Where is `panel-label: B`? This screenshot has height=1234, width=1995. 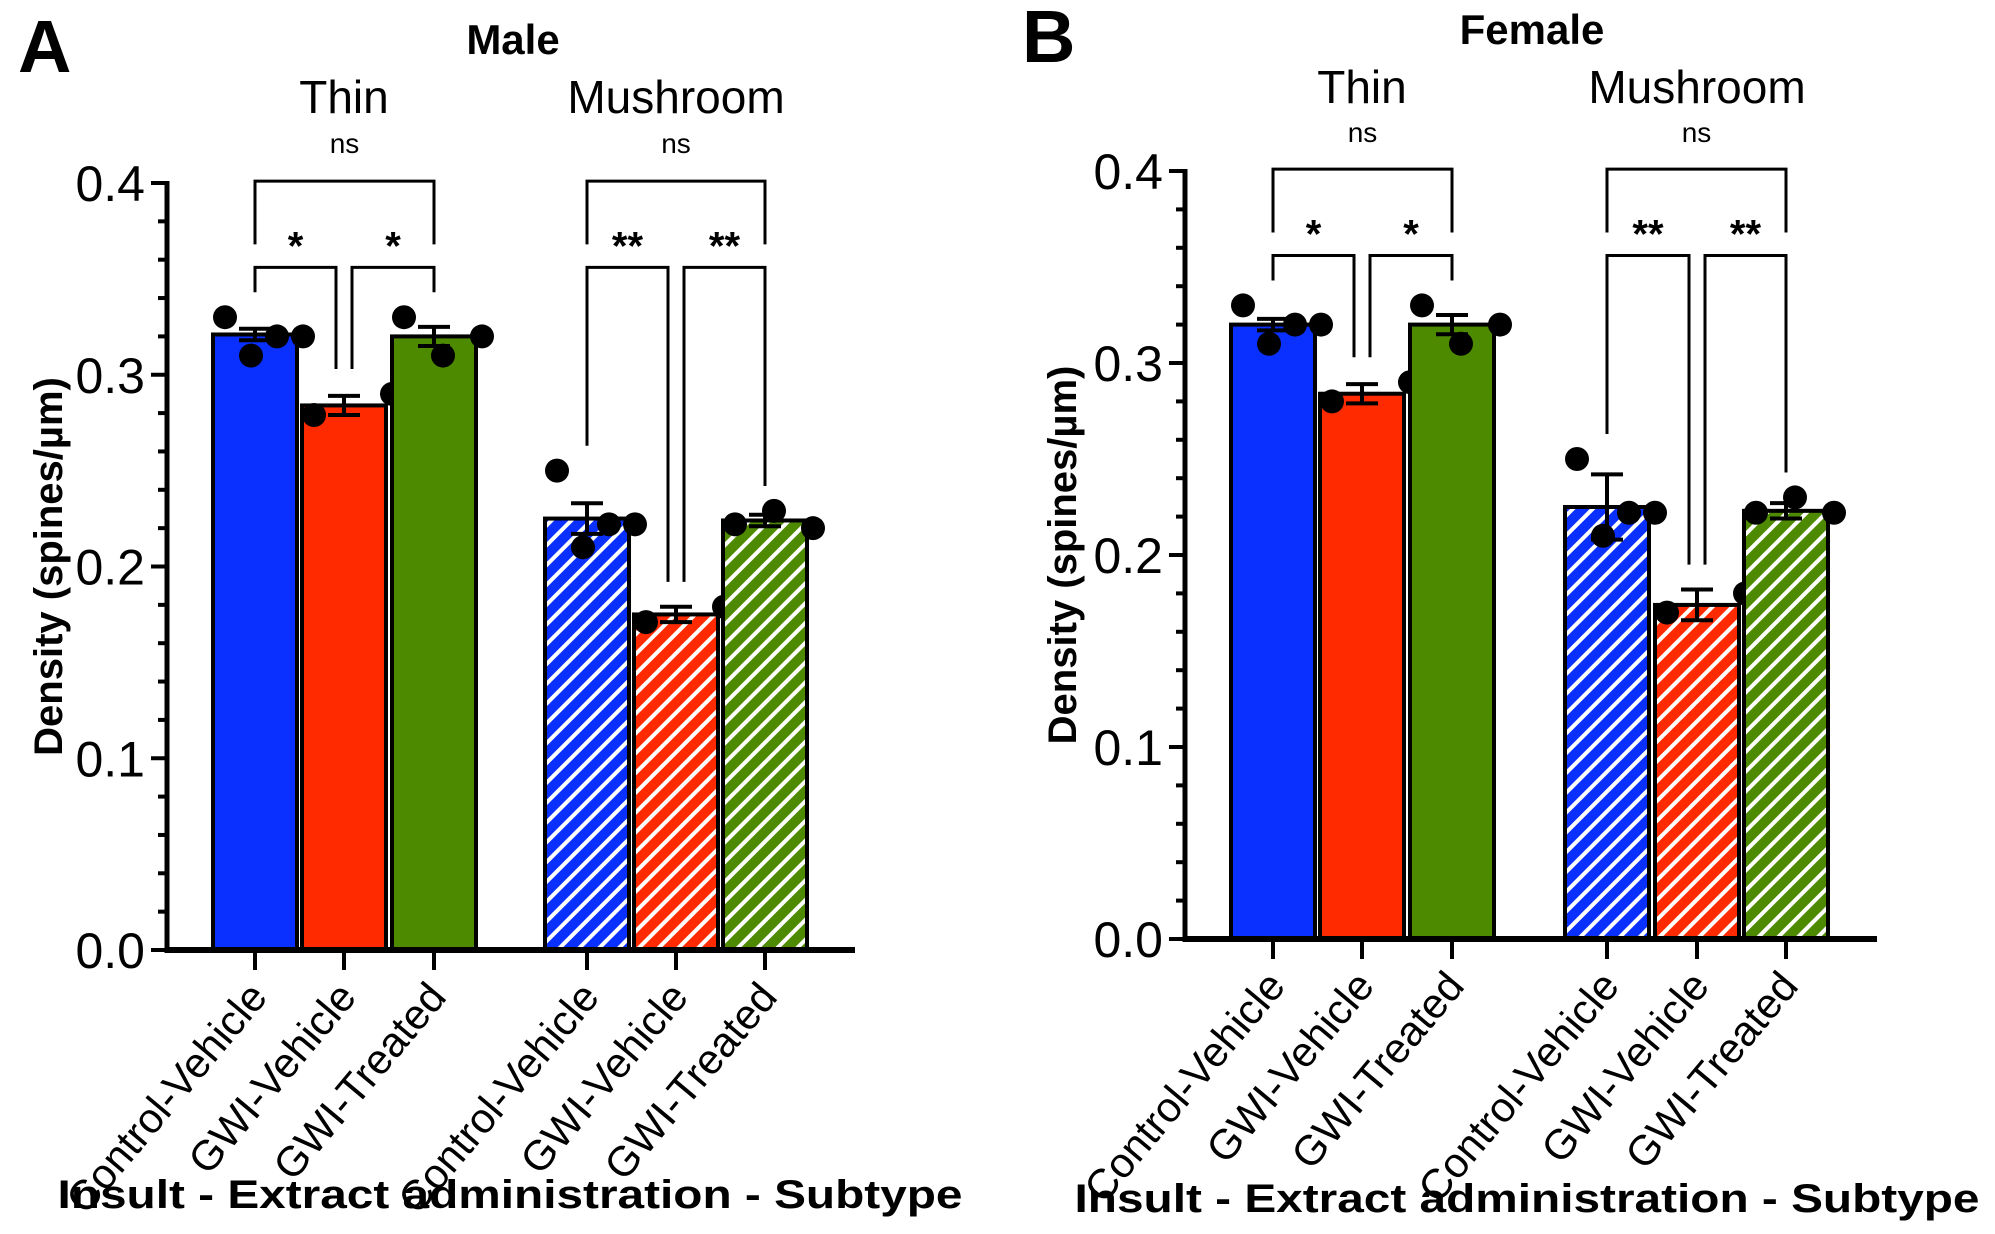
panel-label: B is located at coordinates (1048, 39).